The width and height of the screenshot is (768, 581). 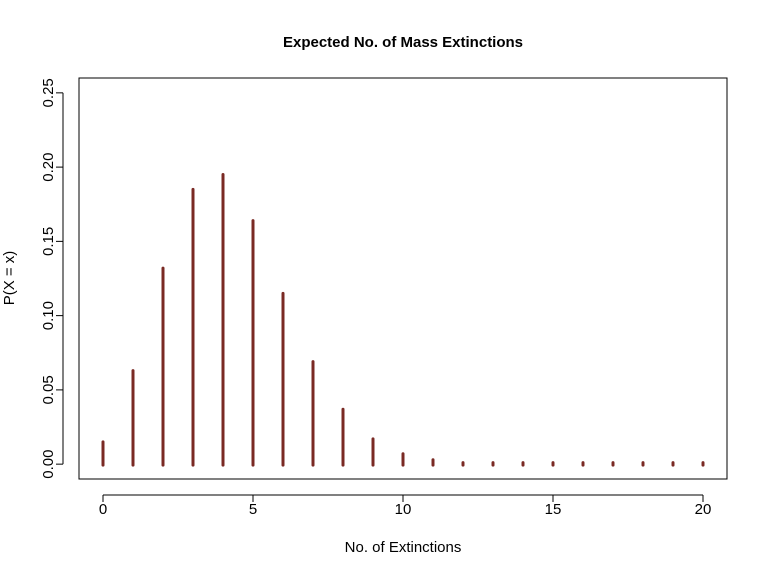 I want to click on x-tick-label-15: 15, so click(x=553, y=509).